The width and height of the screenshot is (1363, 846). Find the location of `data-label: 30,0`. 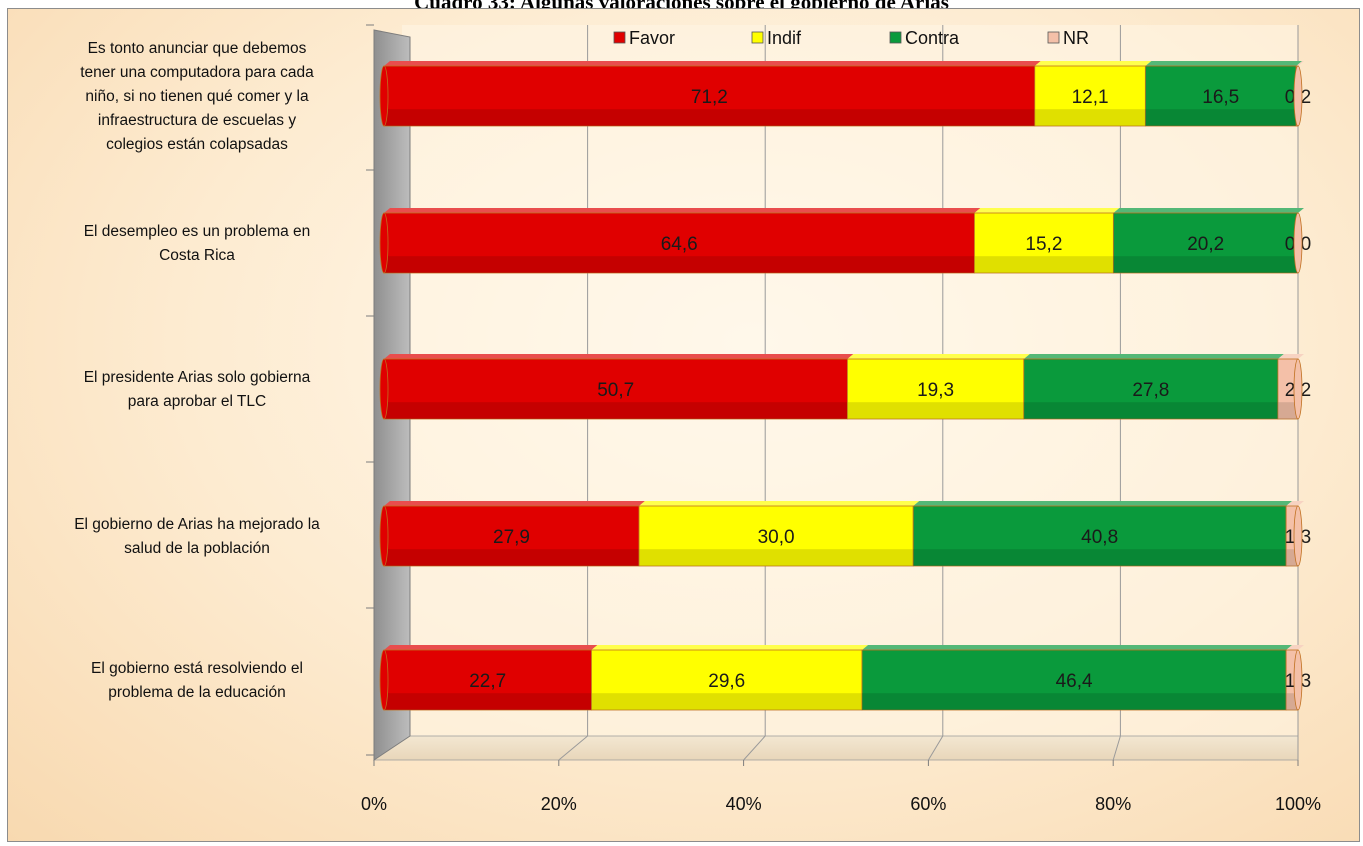

data-label: 30,0 is located at coordinates (776, 537).